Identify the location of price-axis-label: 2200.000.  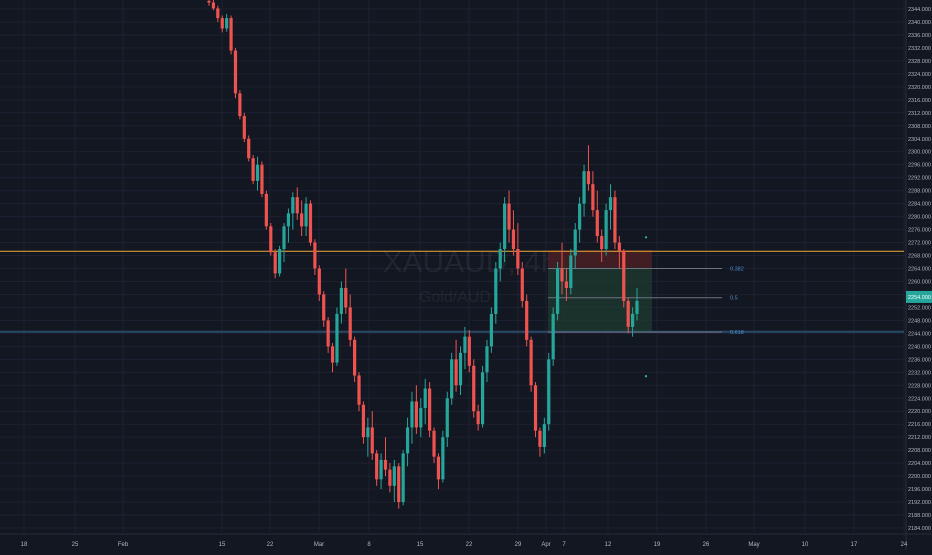
(919, 477).